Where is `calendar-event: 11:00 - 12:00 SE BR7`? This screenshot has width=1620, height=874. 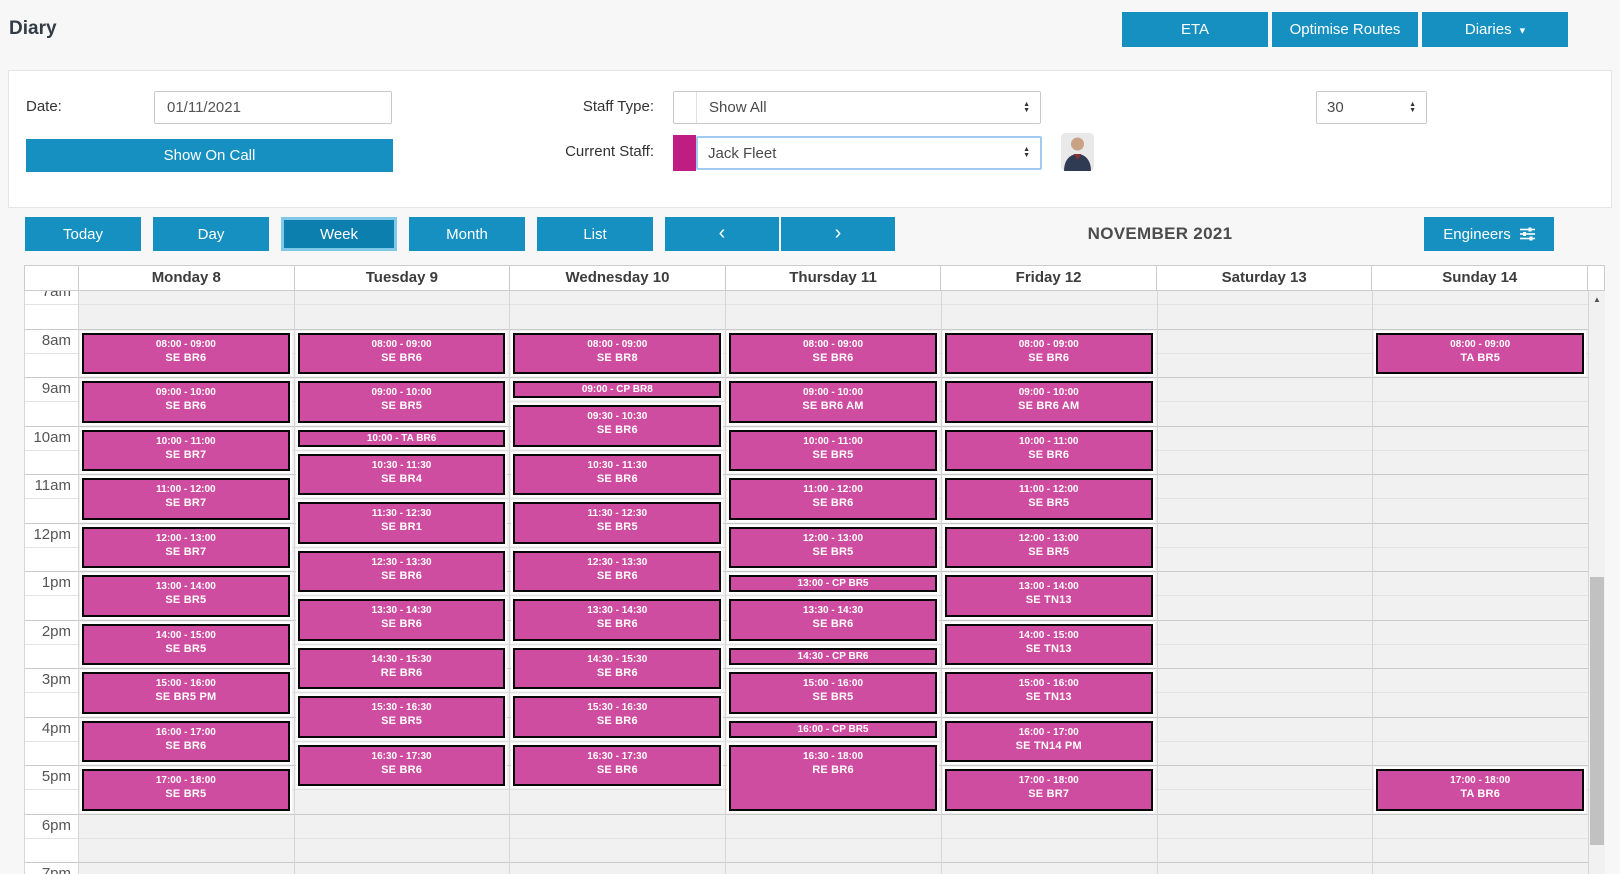 calendar-event: 11:00 - 12:00 SE BR7 is located at coordinates (186, 499).